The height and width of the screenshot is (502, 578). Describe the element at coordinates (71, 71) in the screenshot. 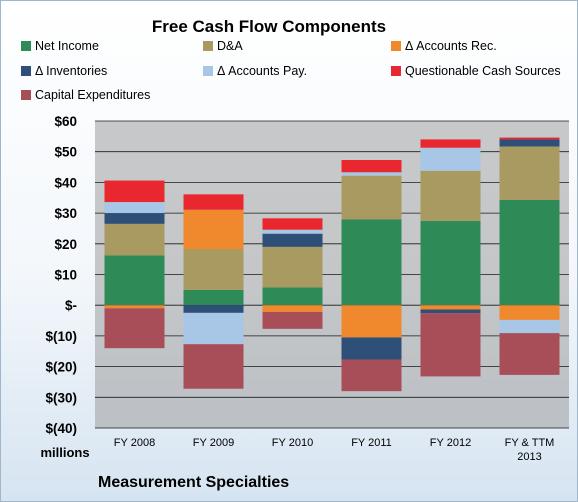

I see `legend-label-delta-inventories: Δ Inventories` at that location.